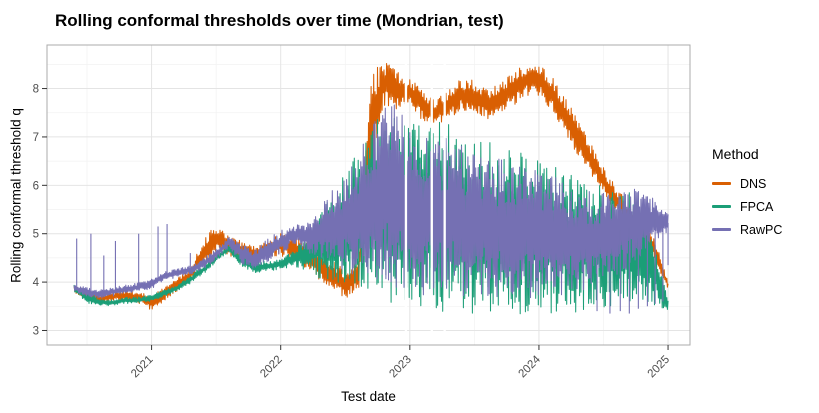  I want to click on y-axis-title: Rolling conformal threshold q, so click(16, 195).